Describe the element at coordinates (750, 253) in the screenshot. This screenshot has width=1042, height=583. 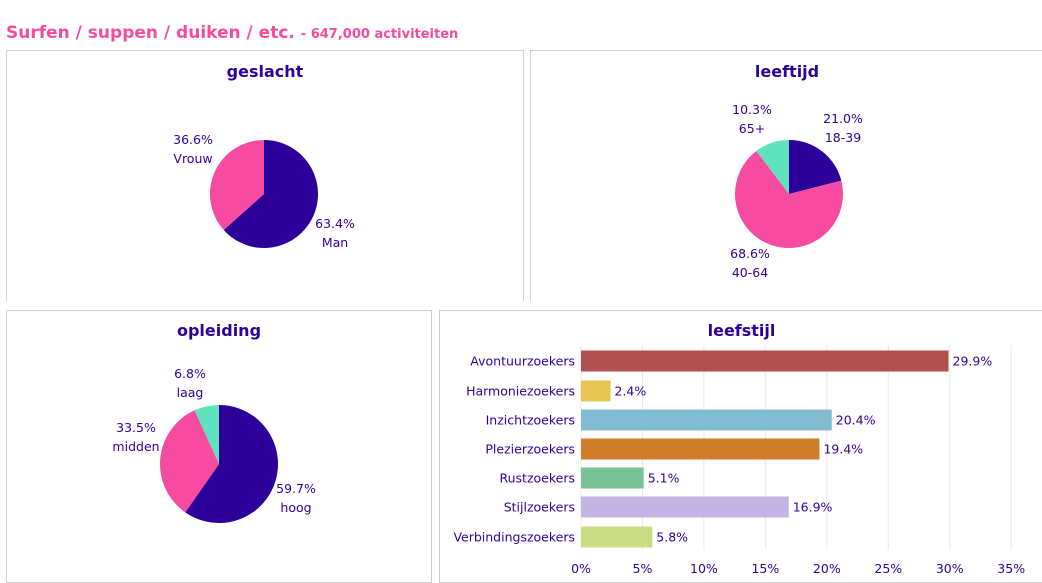
I see `slice-percent-label: 68.6%` at that location.